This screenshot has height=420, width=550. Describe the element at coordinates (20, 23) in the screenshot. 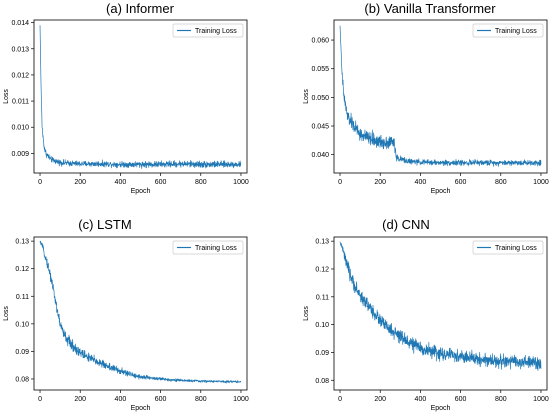

I see `y-tick-label: 0.014` at that location.